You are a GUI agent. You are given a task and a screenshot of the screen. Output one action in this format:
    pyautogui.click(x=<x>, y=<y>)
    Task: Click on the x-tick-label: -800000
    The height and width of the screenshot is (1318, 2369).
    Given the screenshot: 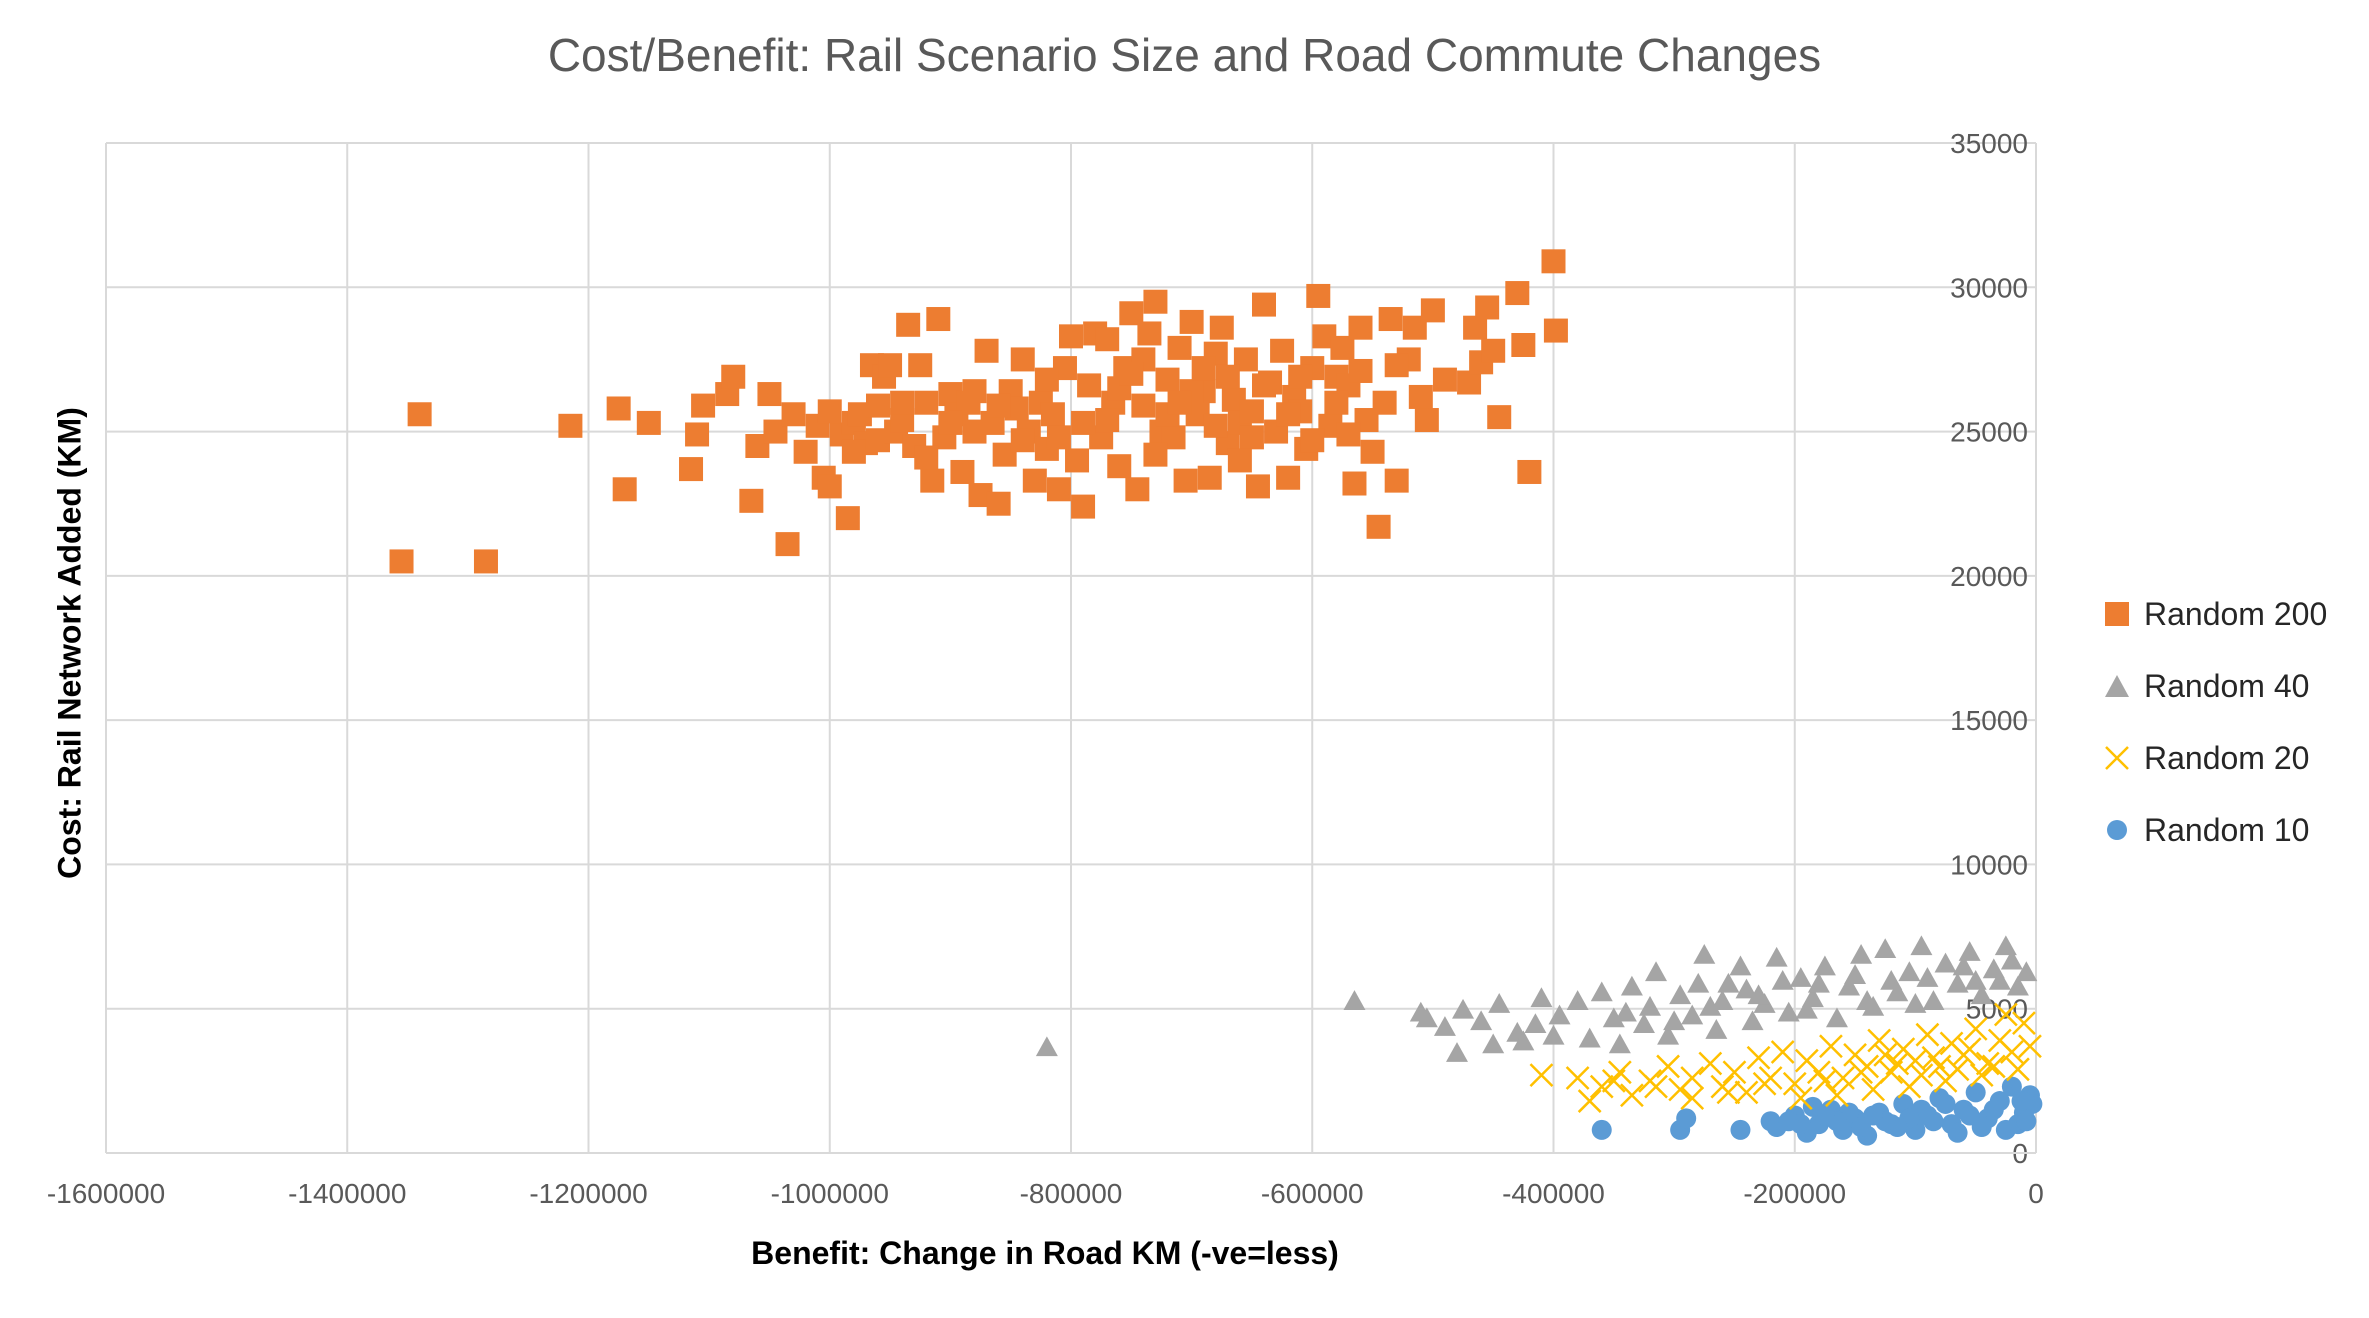 What is the action you would take?
    pyautogui.click(x=1071, y=1193)
    